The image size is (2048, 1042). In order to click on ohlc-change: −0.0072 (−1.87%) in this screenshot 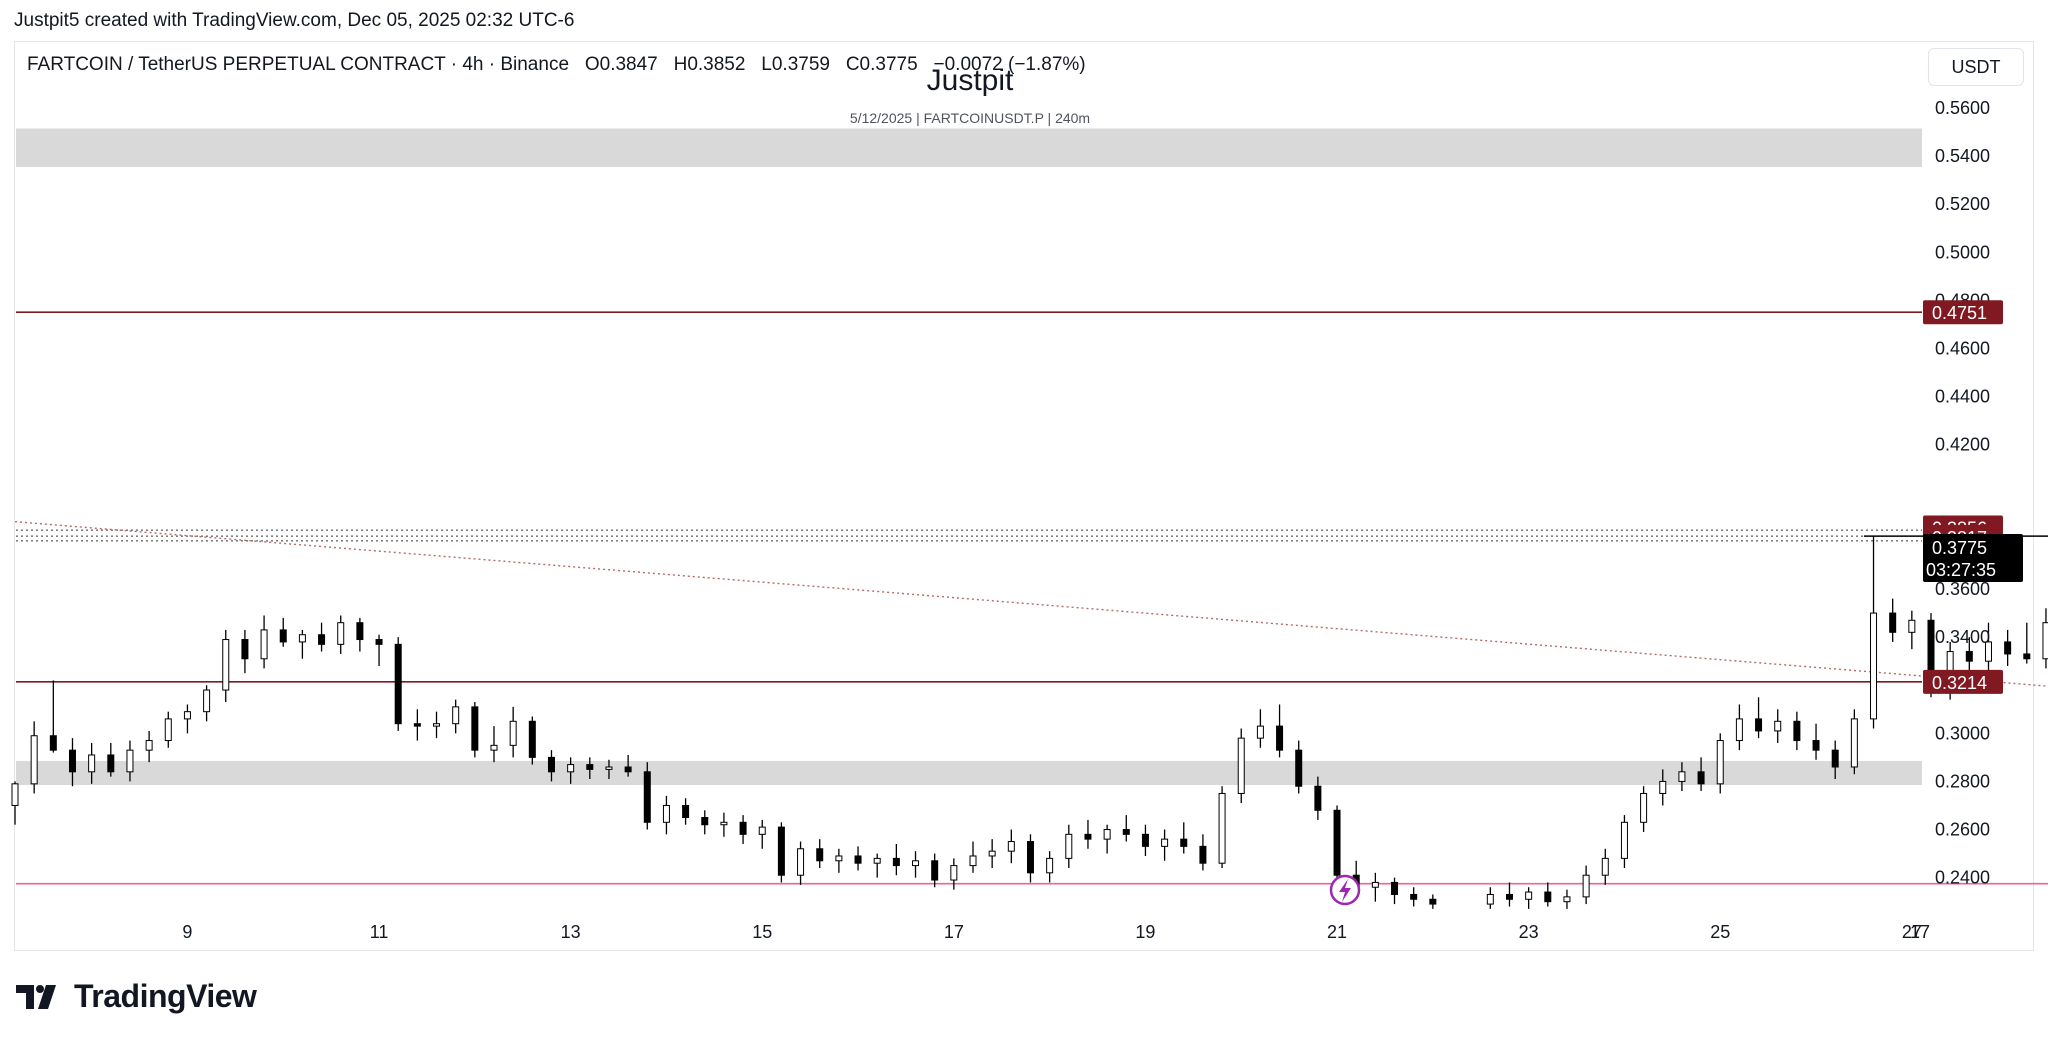, I will do `click(1009, 64)`.